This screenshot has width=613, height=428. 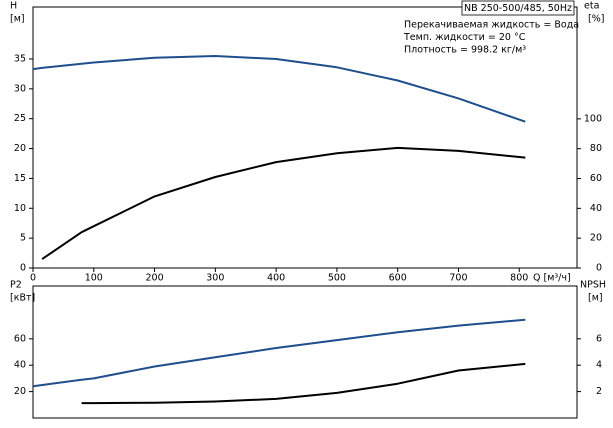 What do you see at coordinates (33, 278) in the screenshot?
I see `x-tick-label: 0` at bounding box center [33, 278].